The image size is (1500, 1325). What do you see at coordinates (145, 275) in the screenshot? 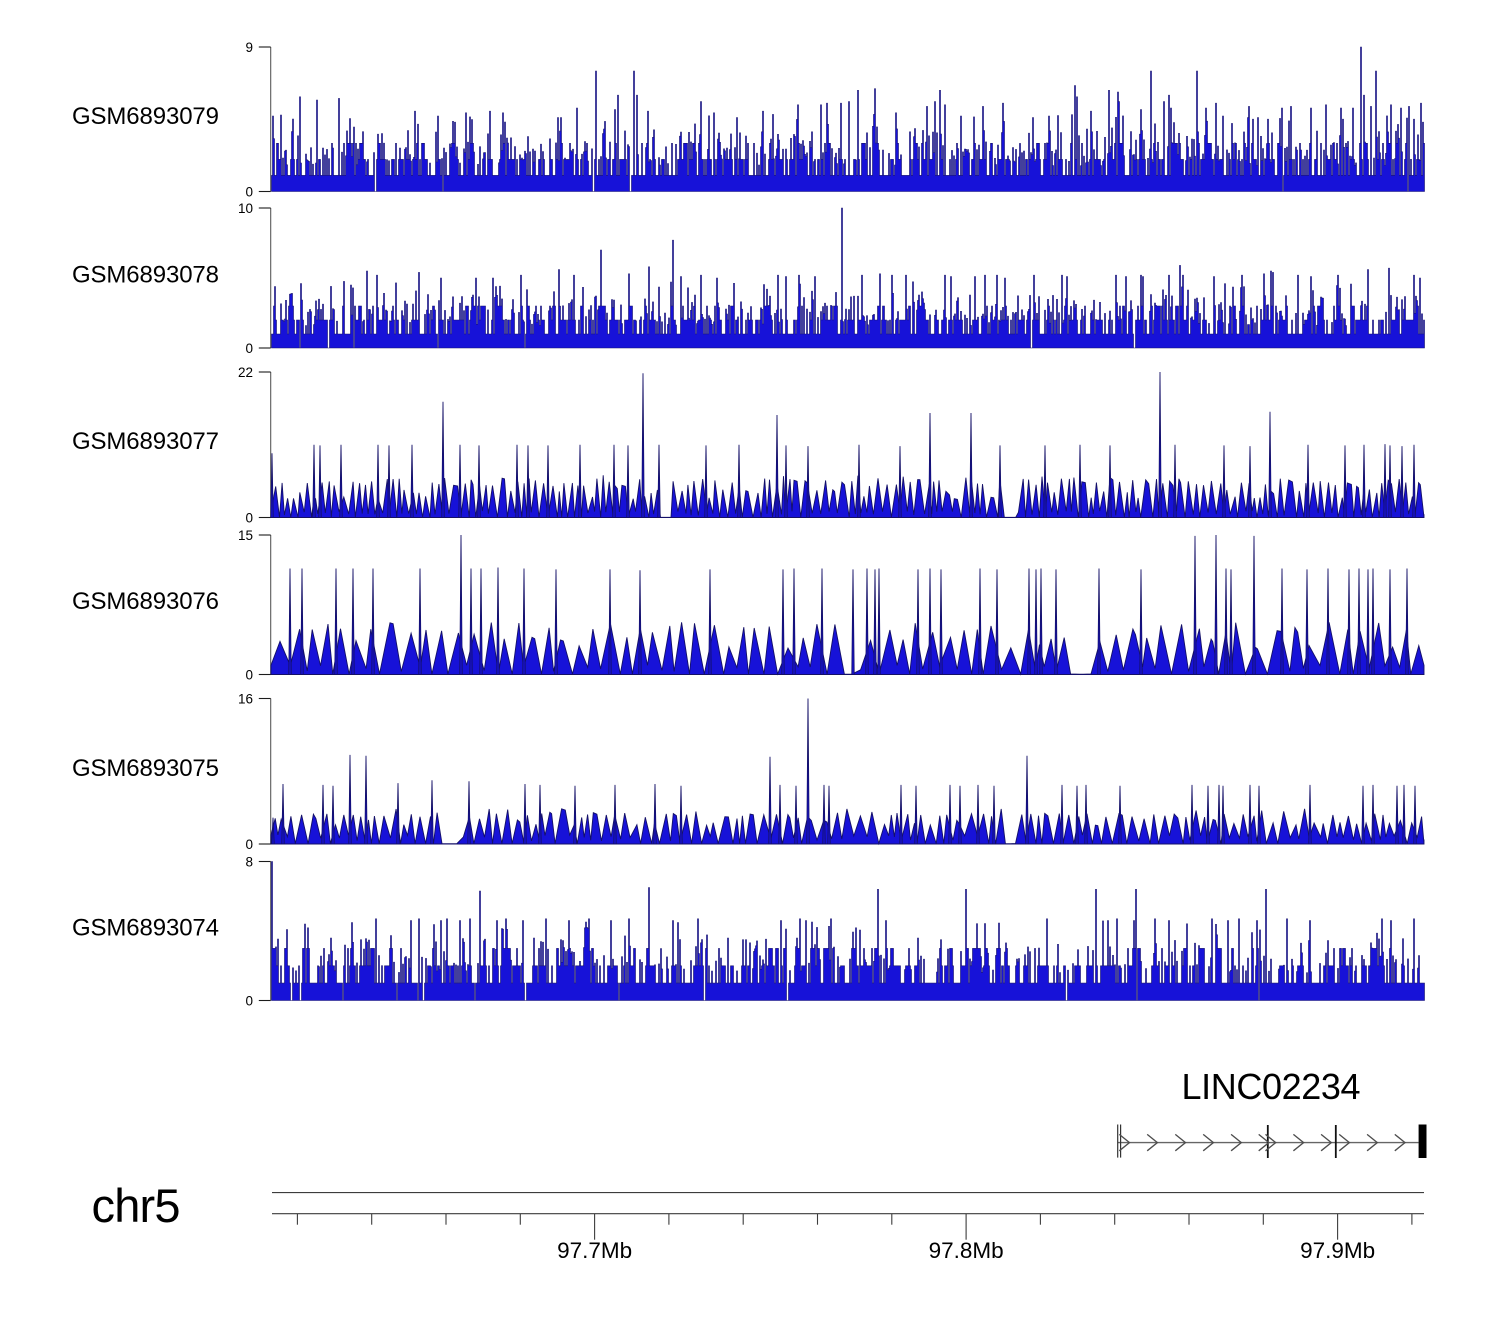
I see `svg-text: GSM6893078` at bounding box center [145, 275].